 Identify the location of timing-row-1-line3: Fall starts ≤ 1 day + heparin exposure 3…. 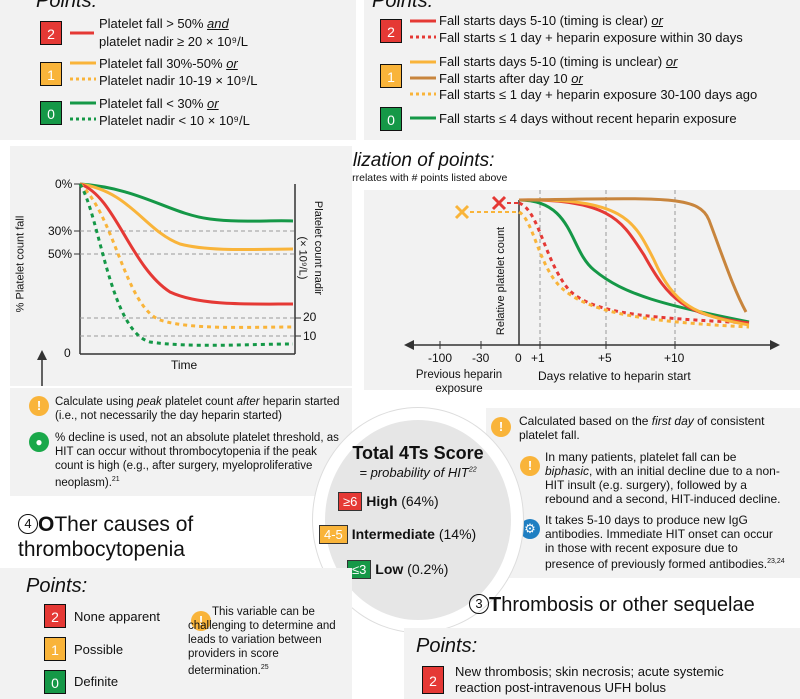
(598, 94).